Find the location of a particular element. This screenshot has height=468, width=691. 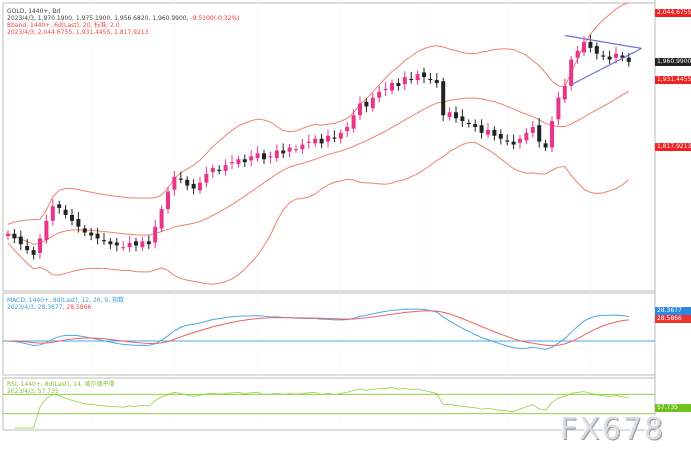

rsi-label: RSI, 1440+, 8d(Last), 14, 威尔德平滑 is located at coordinates (61, 384).